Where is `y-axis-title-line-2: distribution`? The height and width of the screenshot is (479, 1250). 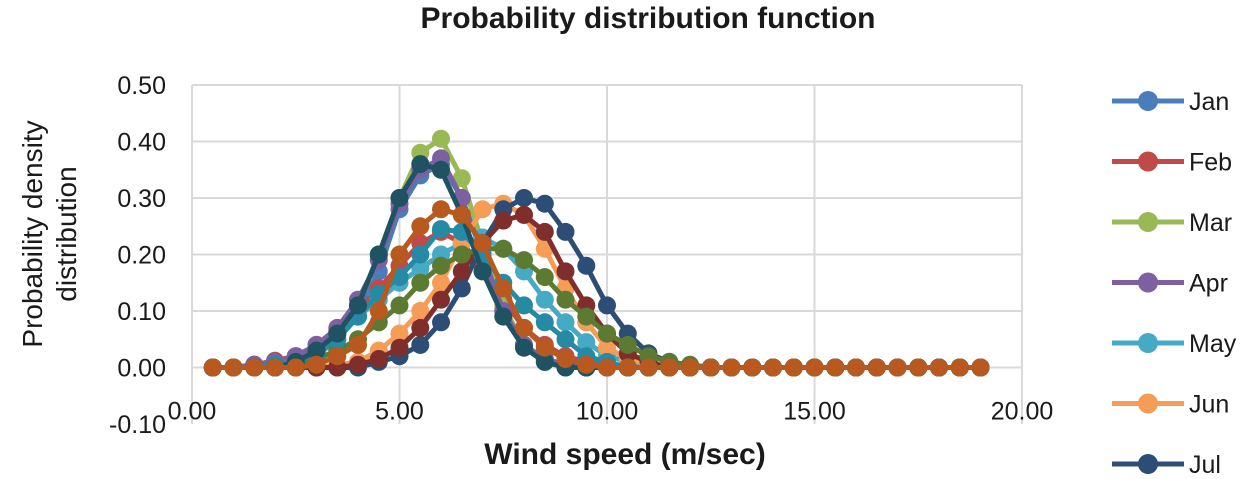 y-axis-title-line-2: distribution is located at coordinates (66, 233).